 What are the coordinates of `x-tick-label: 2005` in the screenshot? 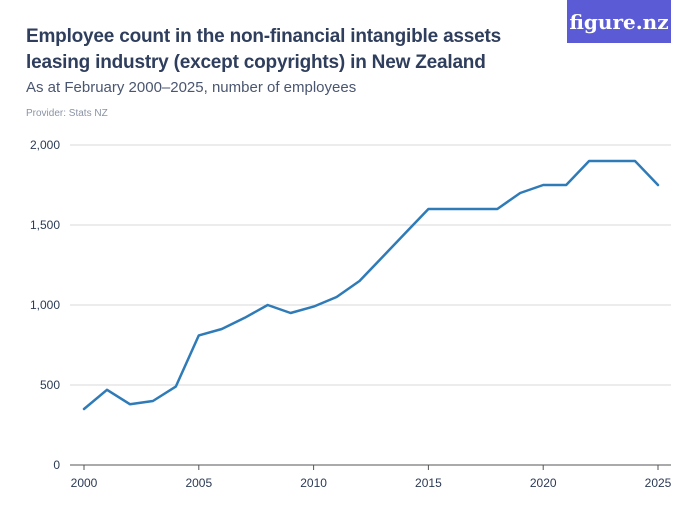 It's located at (198, 483).